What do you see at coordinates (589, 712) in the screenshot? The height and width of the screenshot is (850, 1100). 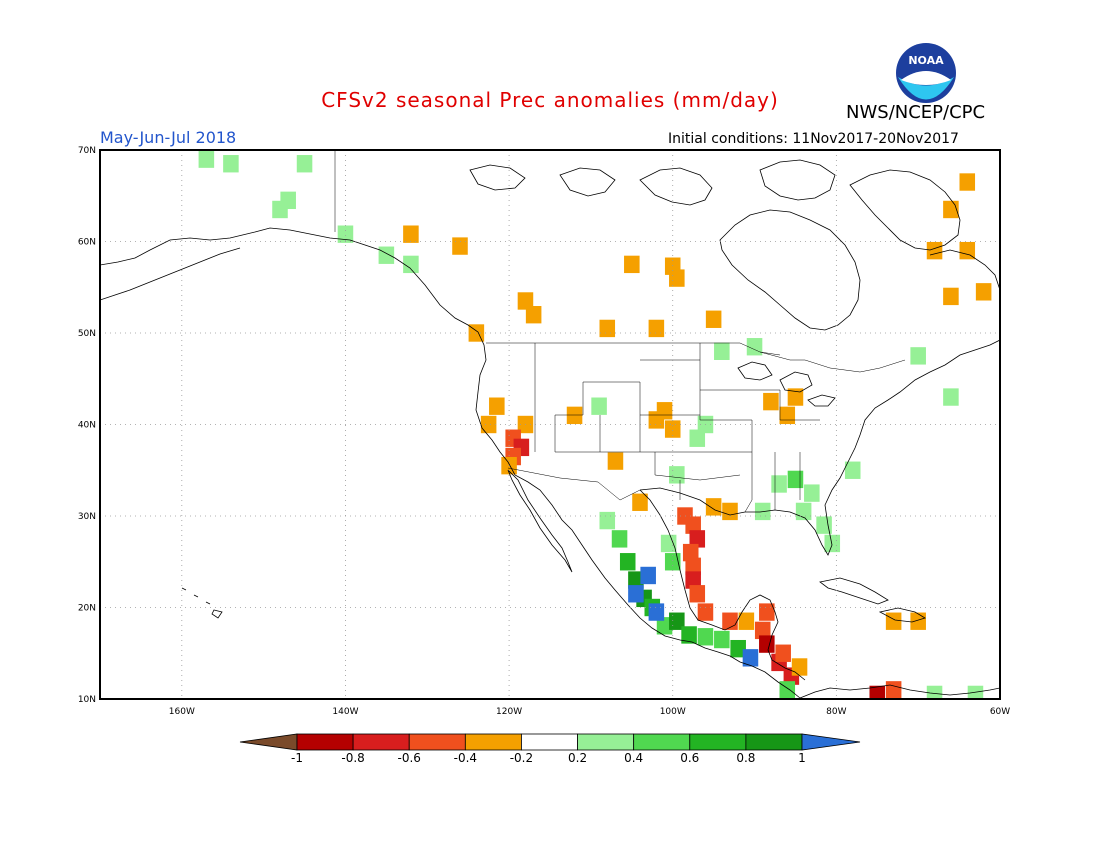 I see `longitude-labels: 160W 140W 120W 100W 80W 60W` at bounding box center [589, 712].